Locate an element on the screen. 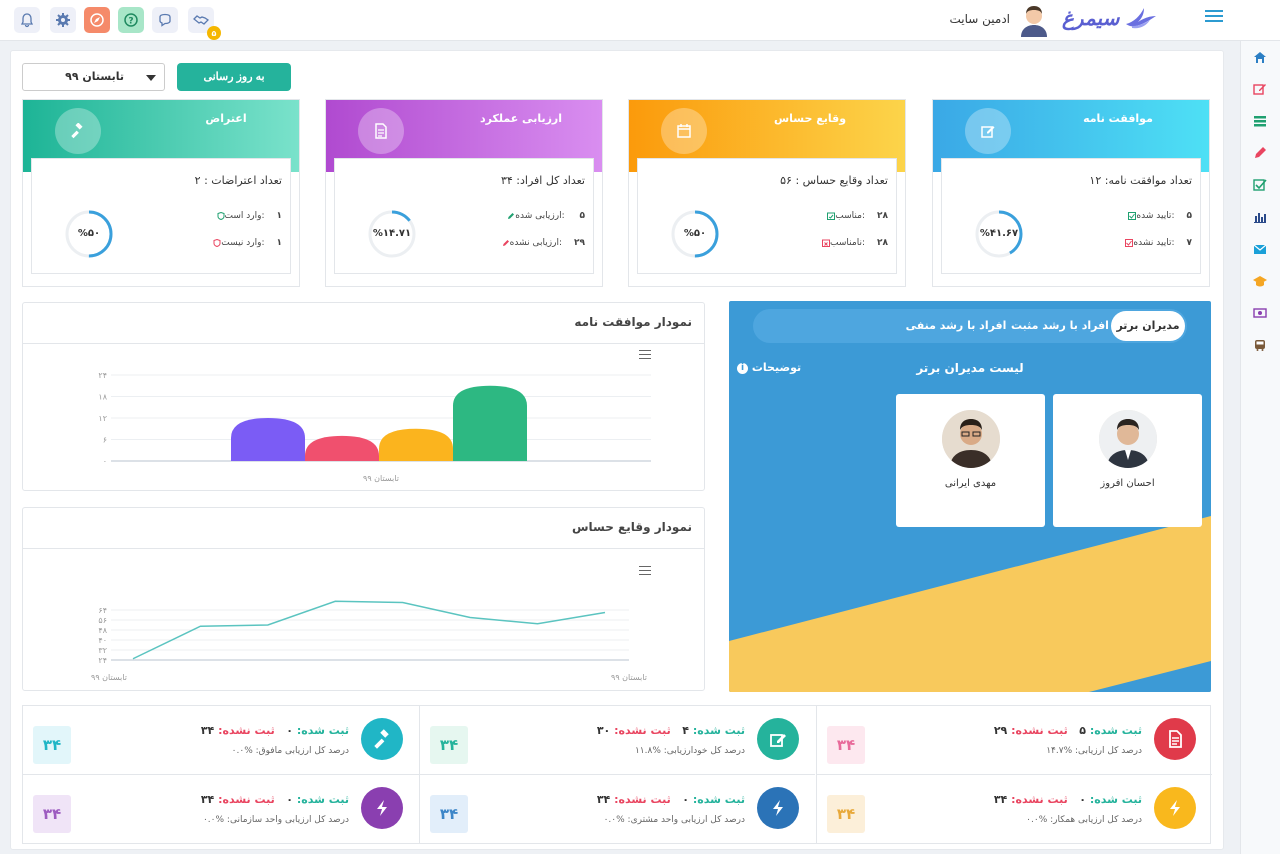 The width and height of the screenshot is (1280, 854). undone-count: ۲۹ is located at coordinates (1000, 730).